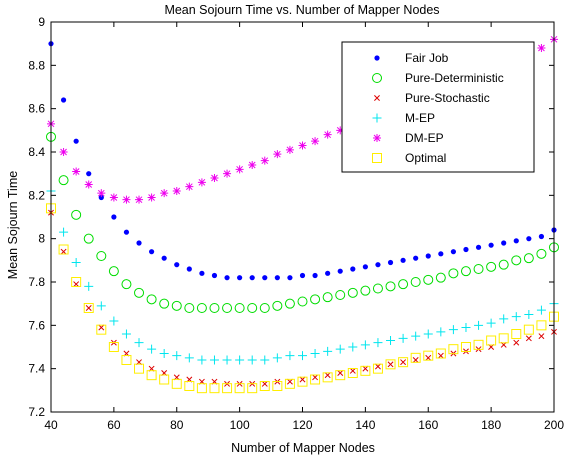 The width and height of the screenshot is (564, 459). What do you see at coordinates (114, 425) in the screenshot?
I see `x-tick-label: 60` at bounding box center [114, 425].